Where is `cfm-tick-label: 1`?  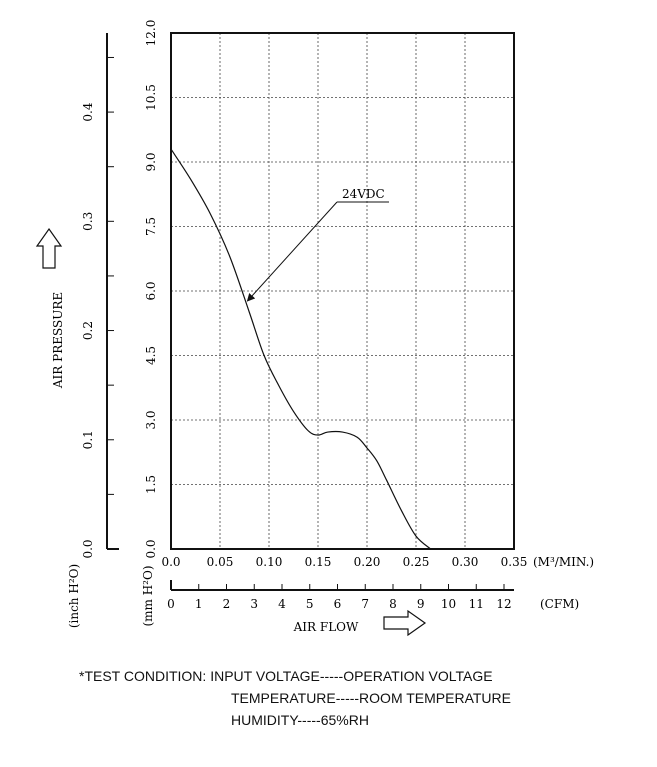 cfm-tick-label: 1 is located at coordinates (199, 604).